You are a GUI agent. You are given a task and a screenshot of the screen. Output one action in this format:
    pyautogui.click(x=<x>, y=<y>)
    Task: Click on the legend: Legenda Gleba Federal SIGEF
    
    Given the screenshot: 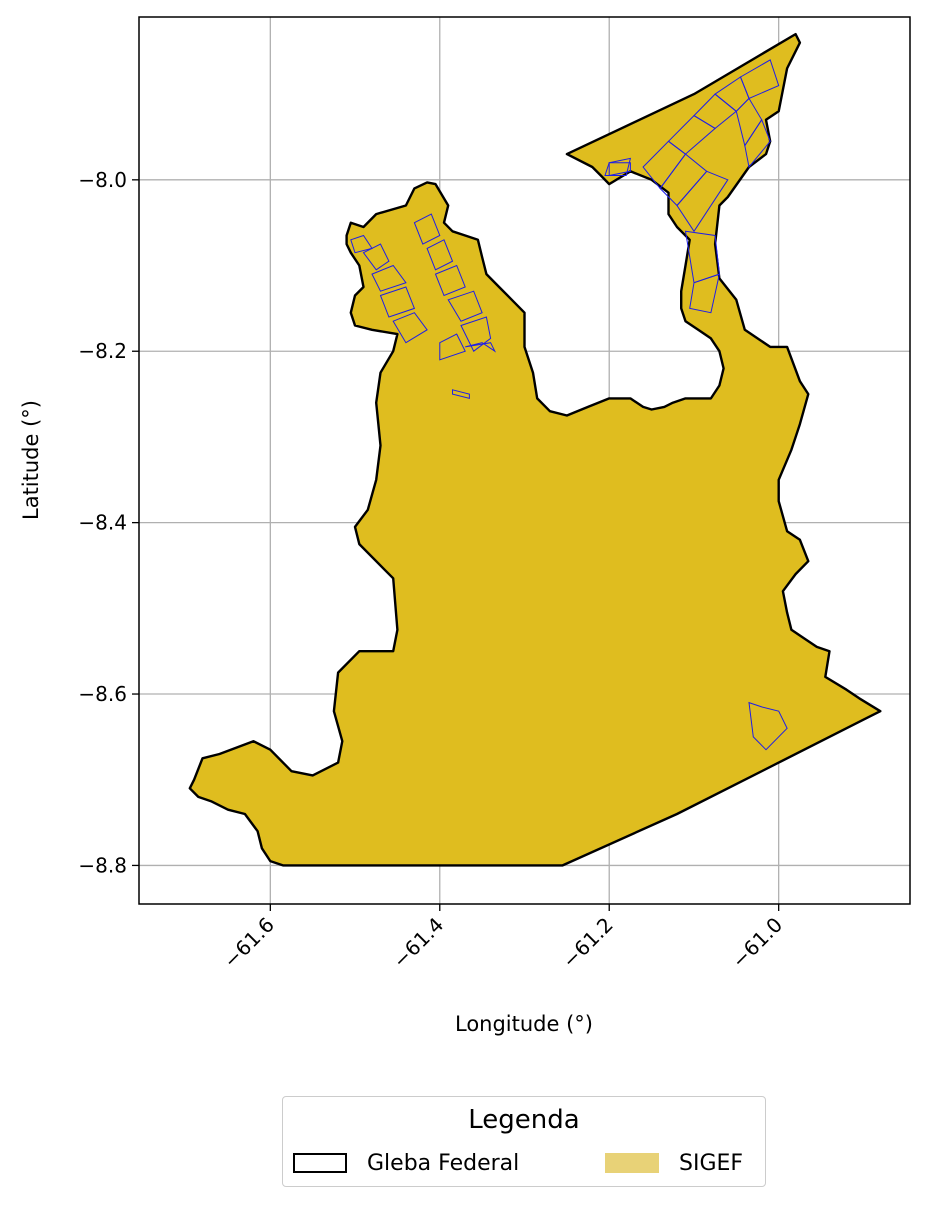 What is the action you would take?
    pyautogui.click(x=524, y=1141)
    